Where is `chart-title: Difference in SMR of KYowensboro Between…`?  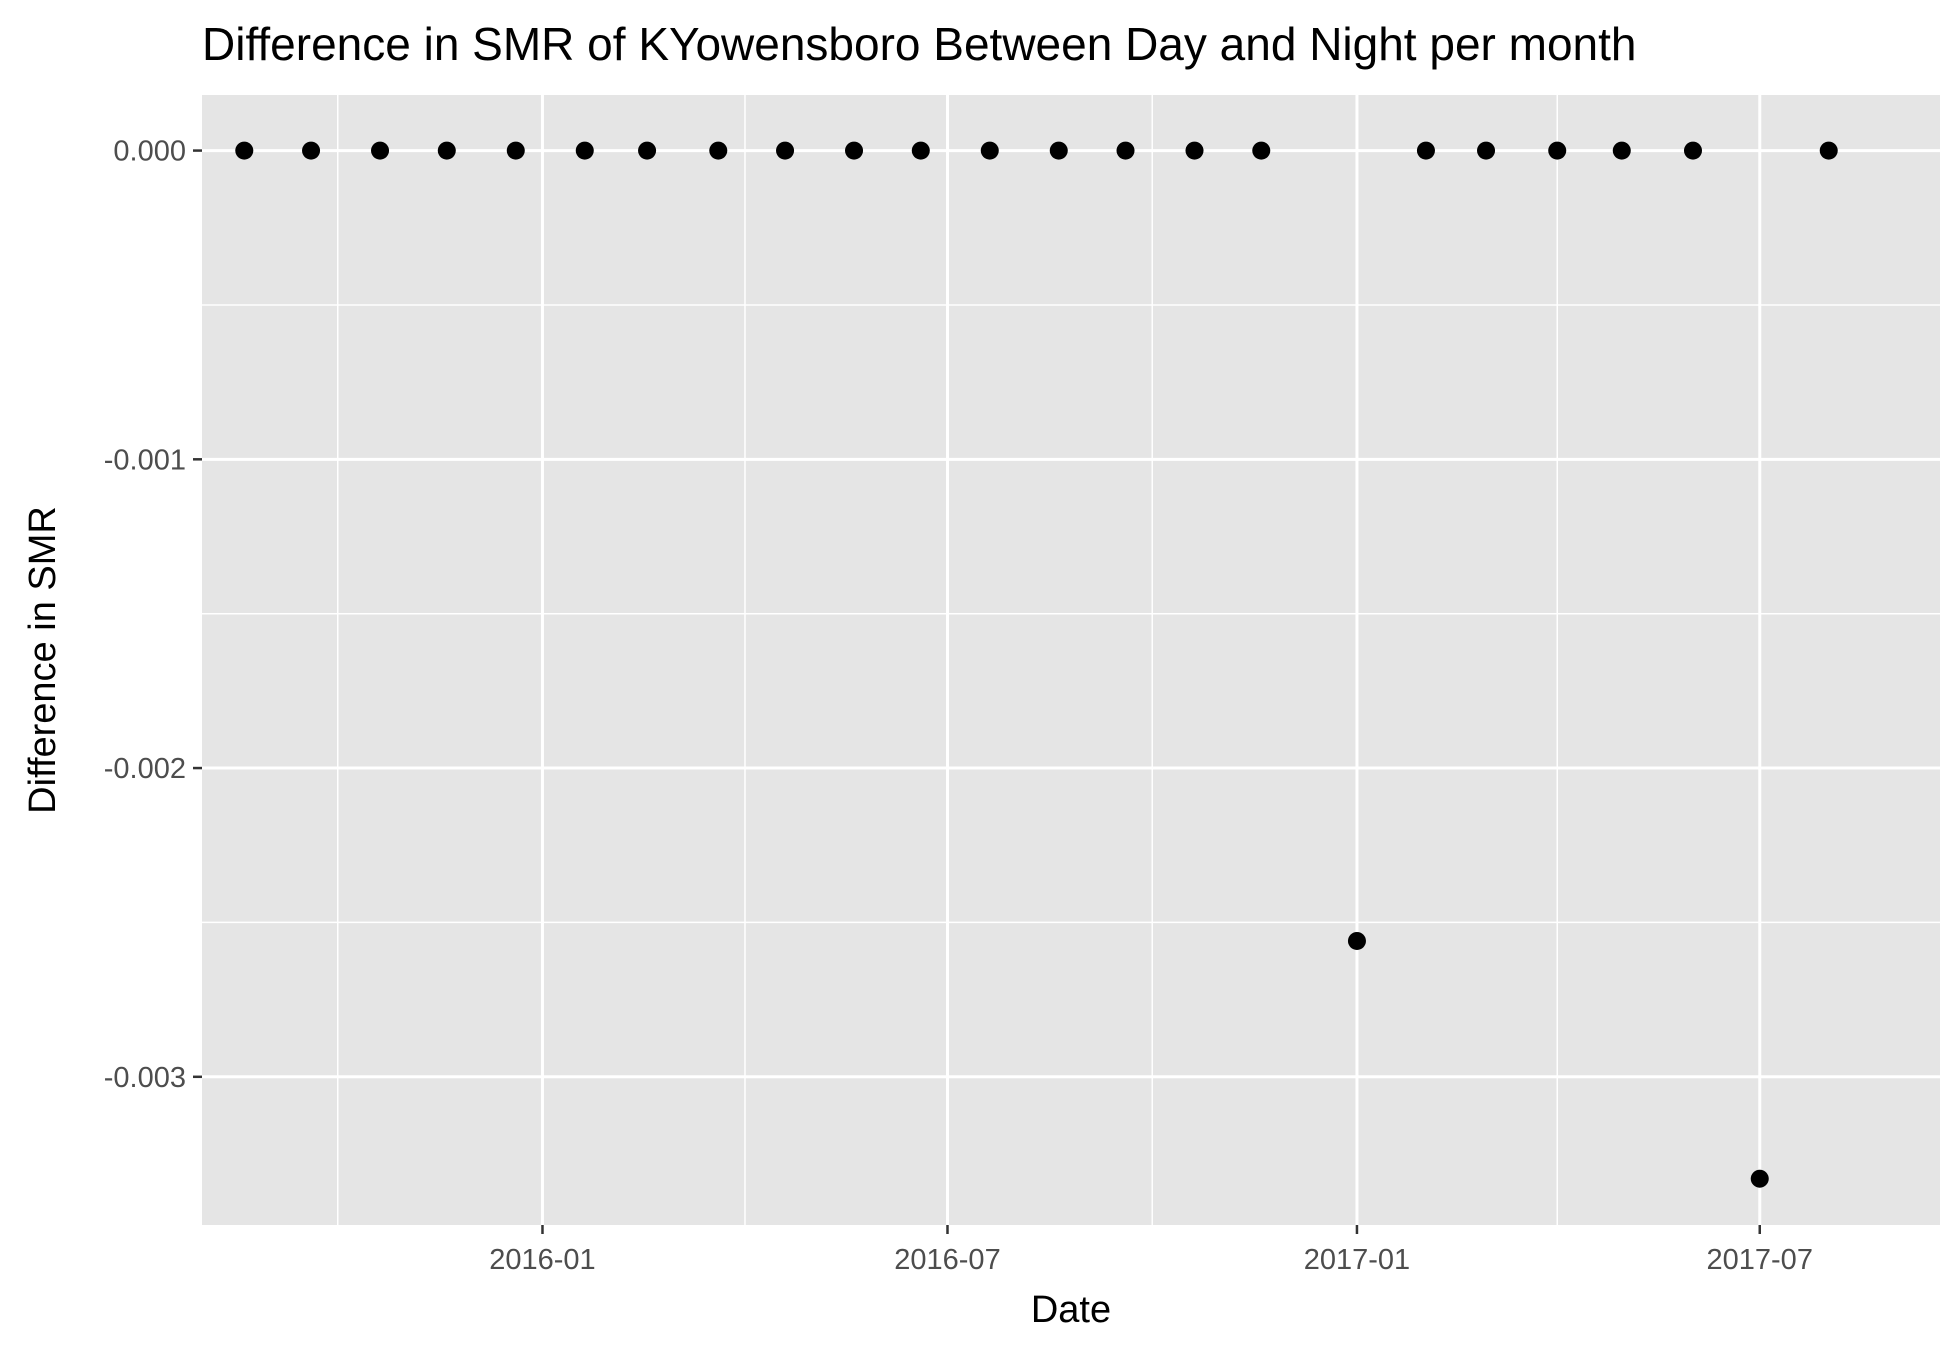
chart-title: Difference in SMR of KYowensboro Between… is located at coordinates (919, 44).